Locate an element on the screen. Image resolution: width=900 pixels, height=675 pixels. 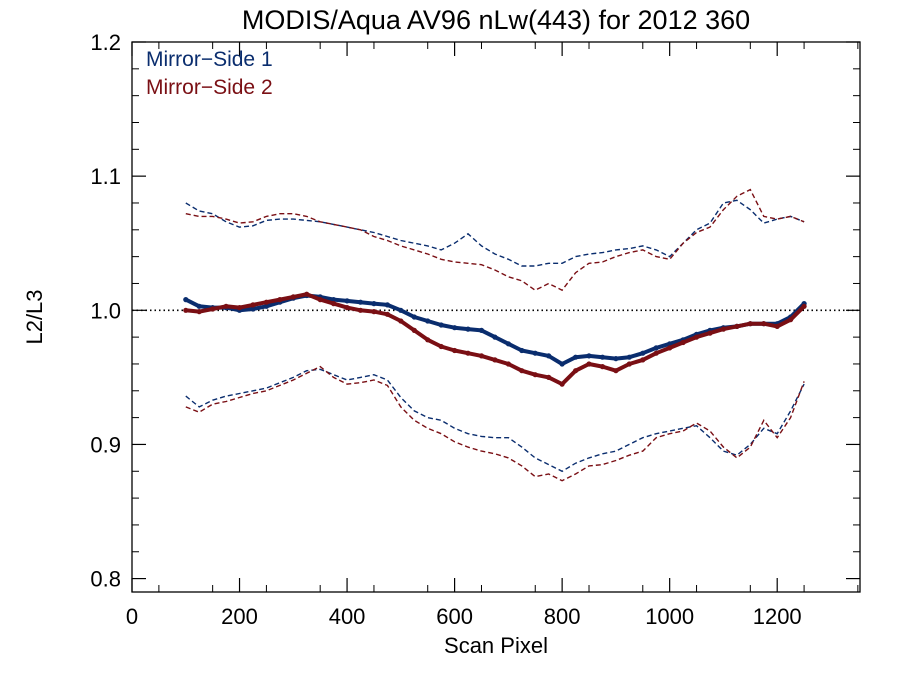
y-tick-label: 1.0 is located at coordinates (105, 310).